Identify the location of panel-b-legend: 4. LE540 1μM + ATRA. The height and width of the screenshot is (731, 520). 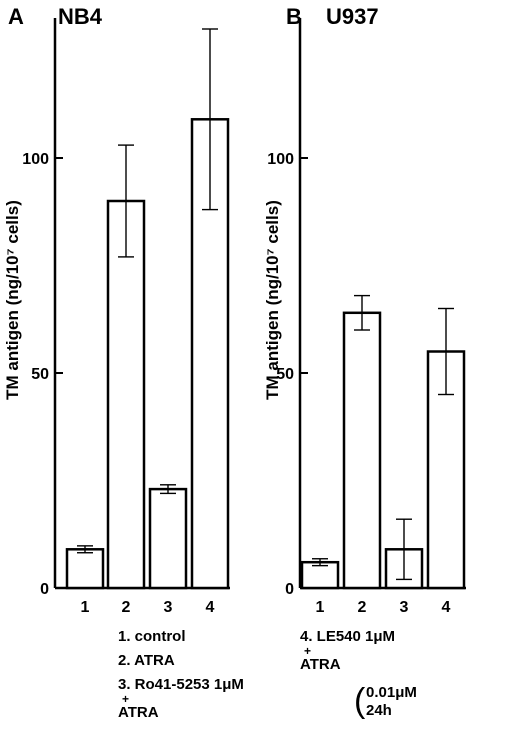
(347, 651).